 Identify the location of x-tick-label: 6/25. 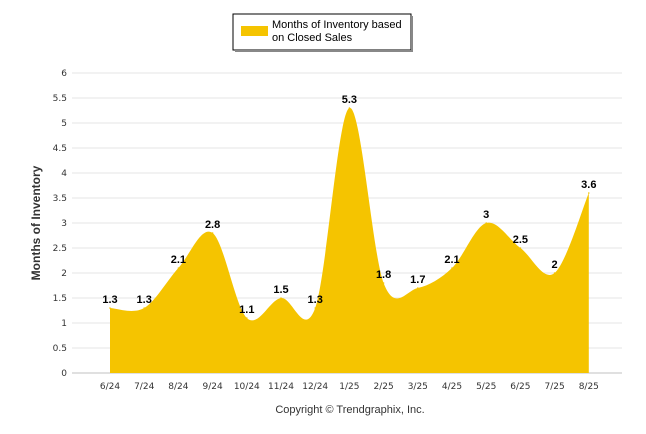
(520, 387).